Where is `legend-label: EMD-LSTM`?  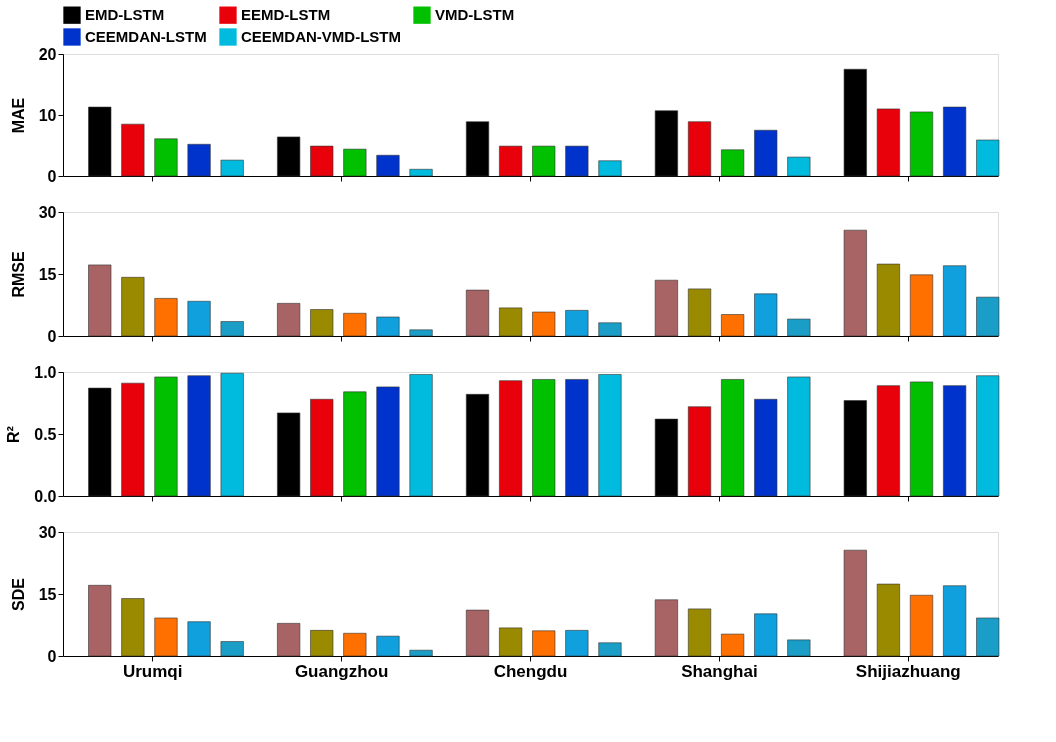
legend-label: EMD-LSTM is located at coordinates (125, 15).